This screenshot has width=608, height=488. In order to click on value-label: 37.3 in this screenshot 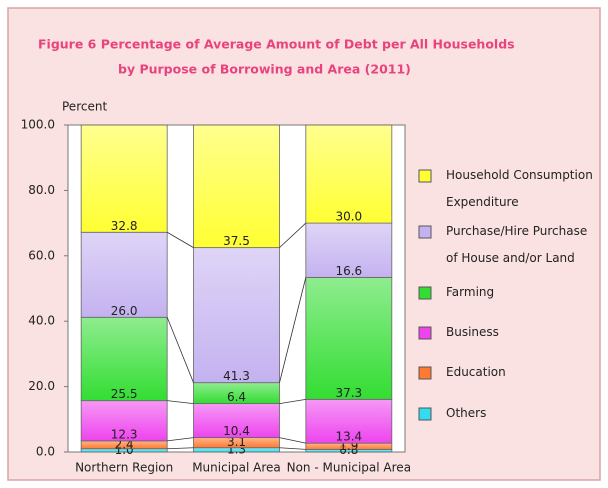, I will do `click(348, 393)`.